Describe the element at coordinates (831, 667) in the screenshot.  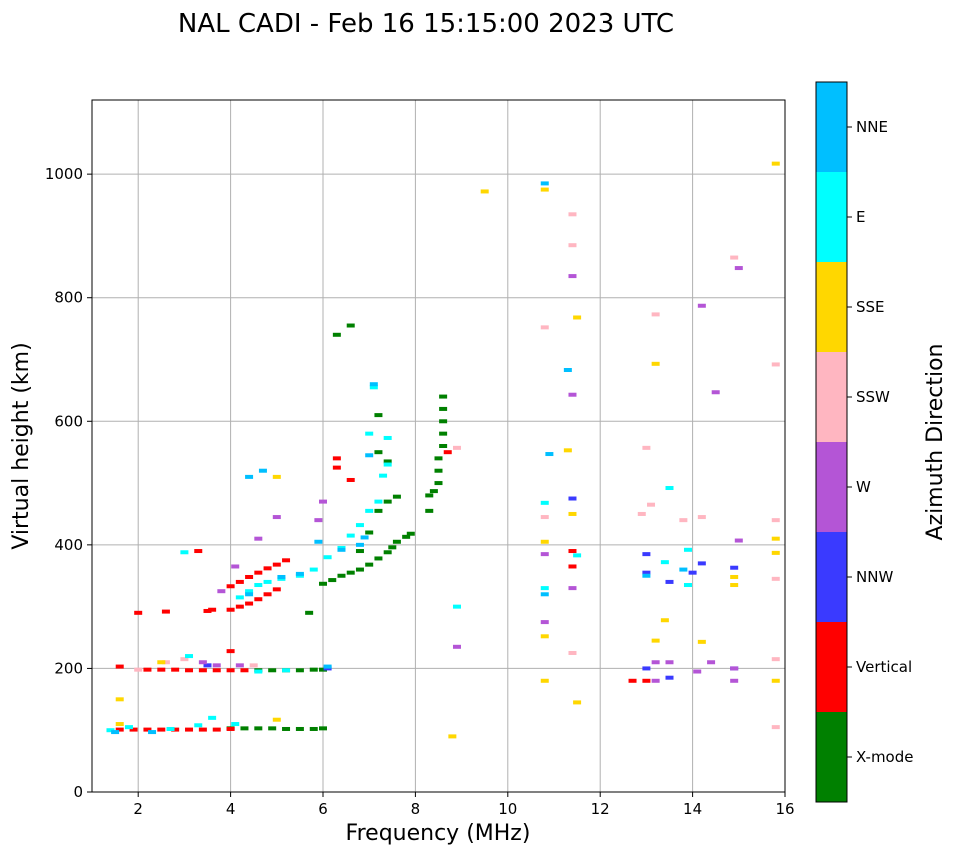
I see `colorbar-segment` at that location.